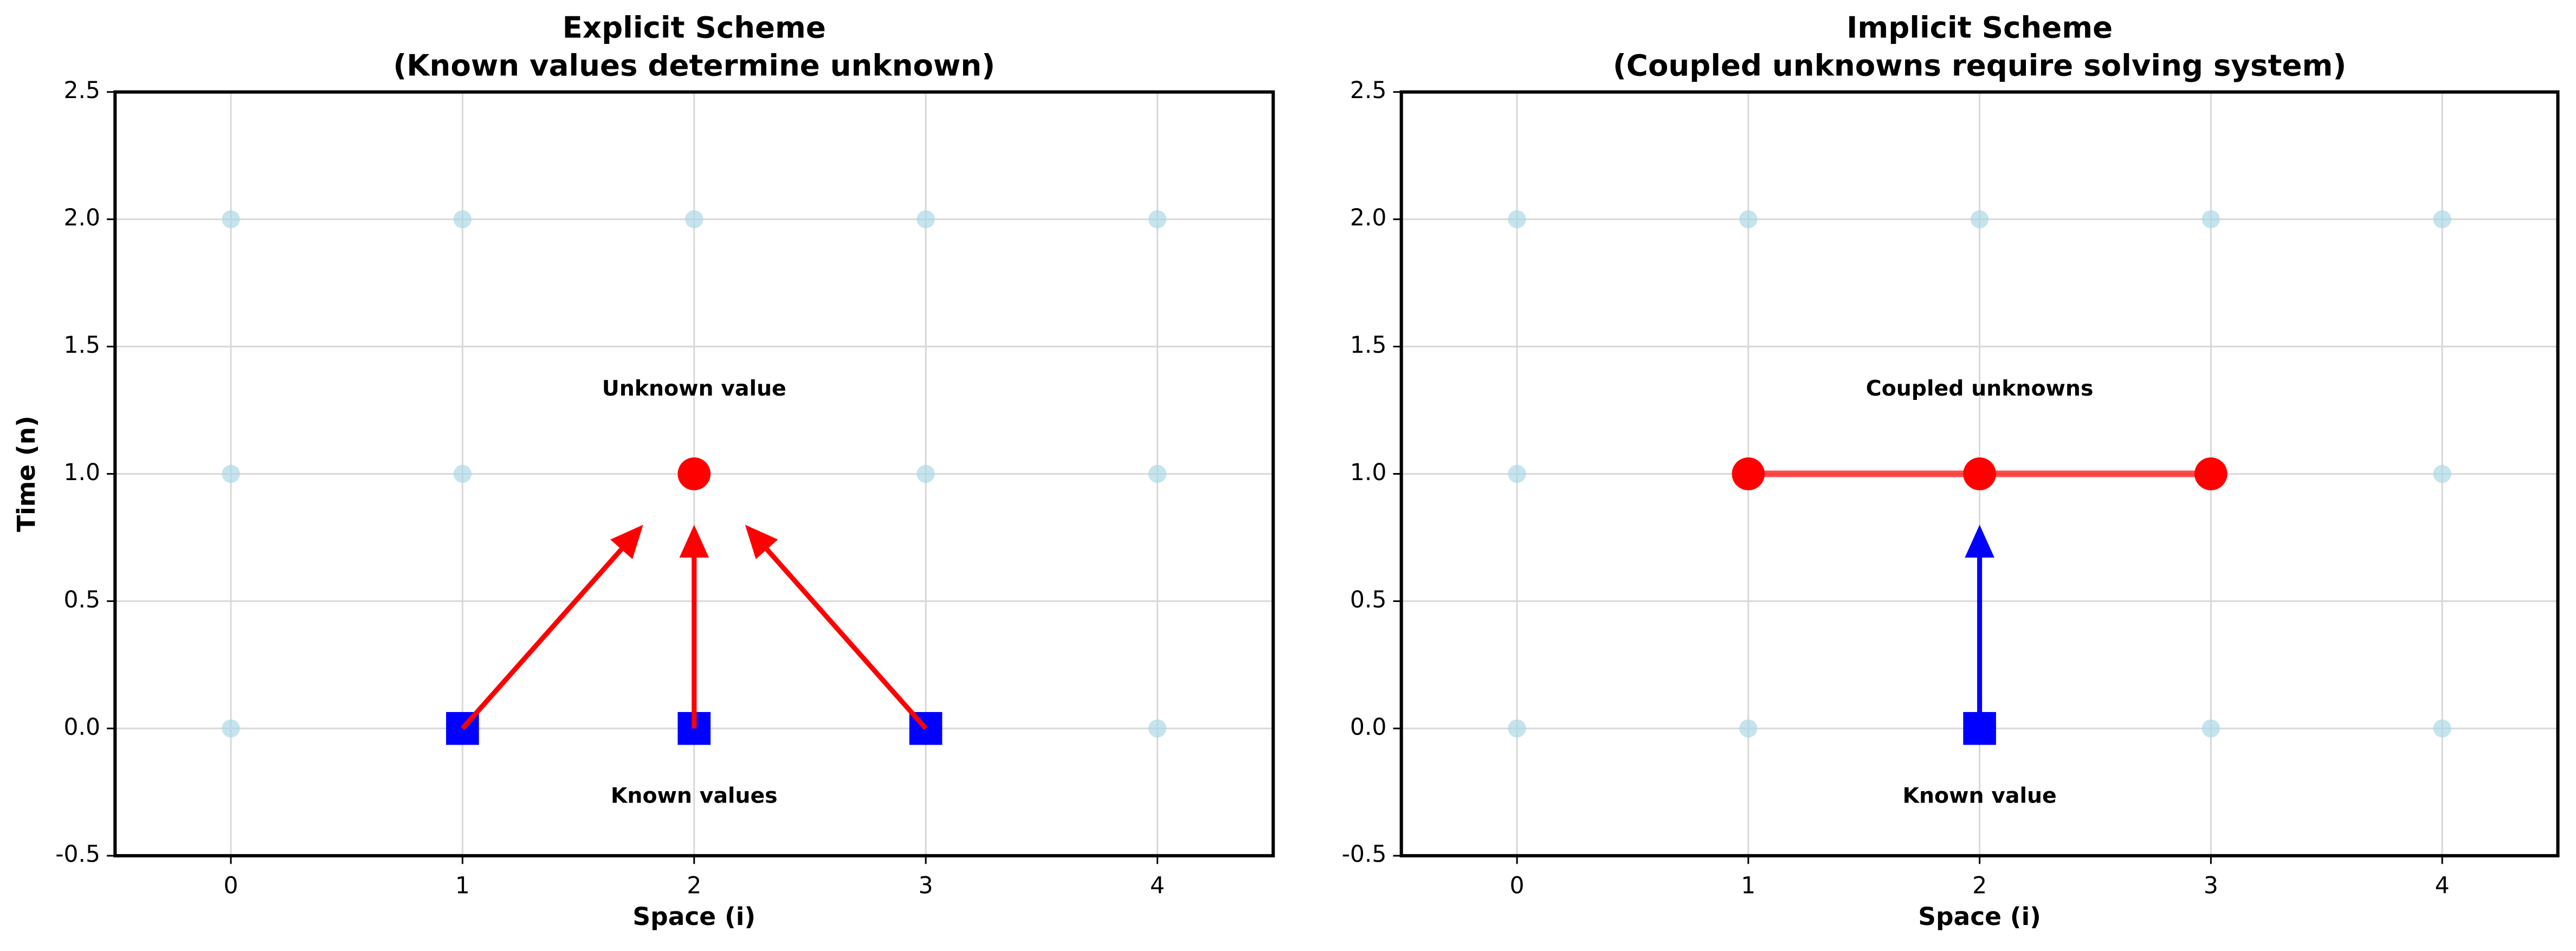  What do you see at coordinates (1979, 796) in the screenshot?
I see `annotation: Known value` at bounding box center [1979, 796].